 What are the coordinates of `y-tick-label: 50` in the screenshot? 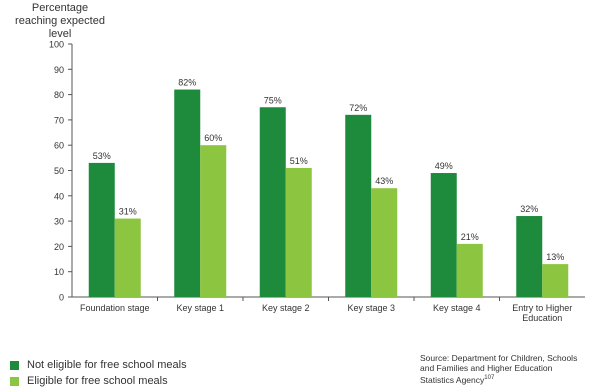 It's located at (59, 171).